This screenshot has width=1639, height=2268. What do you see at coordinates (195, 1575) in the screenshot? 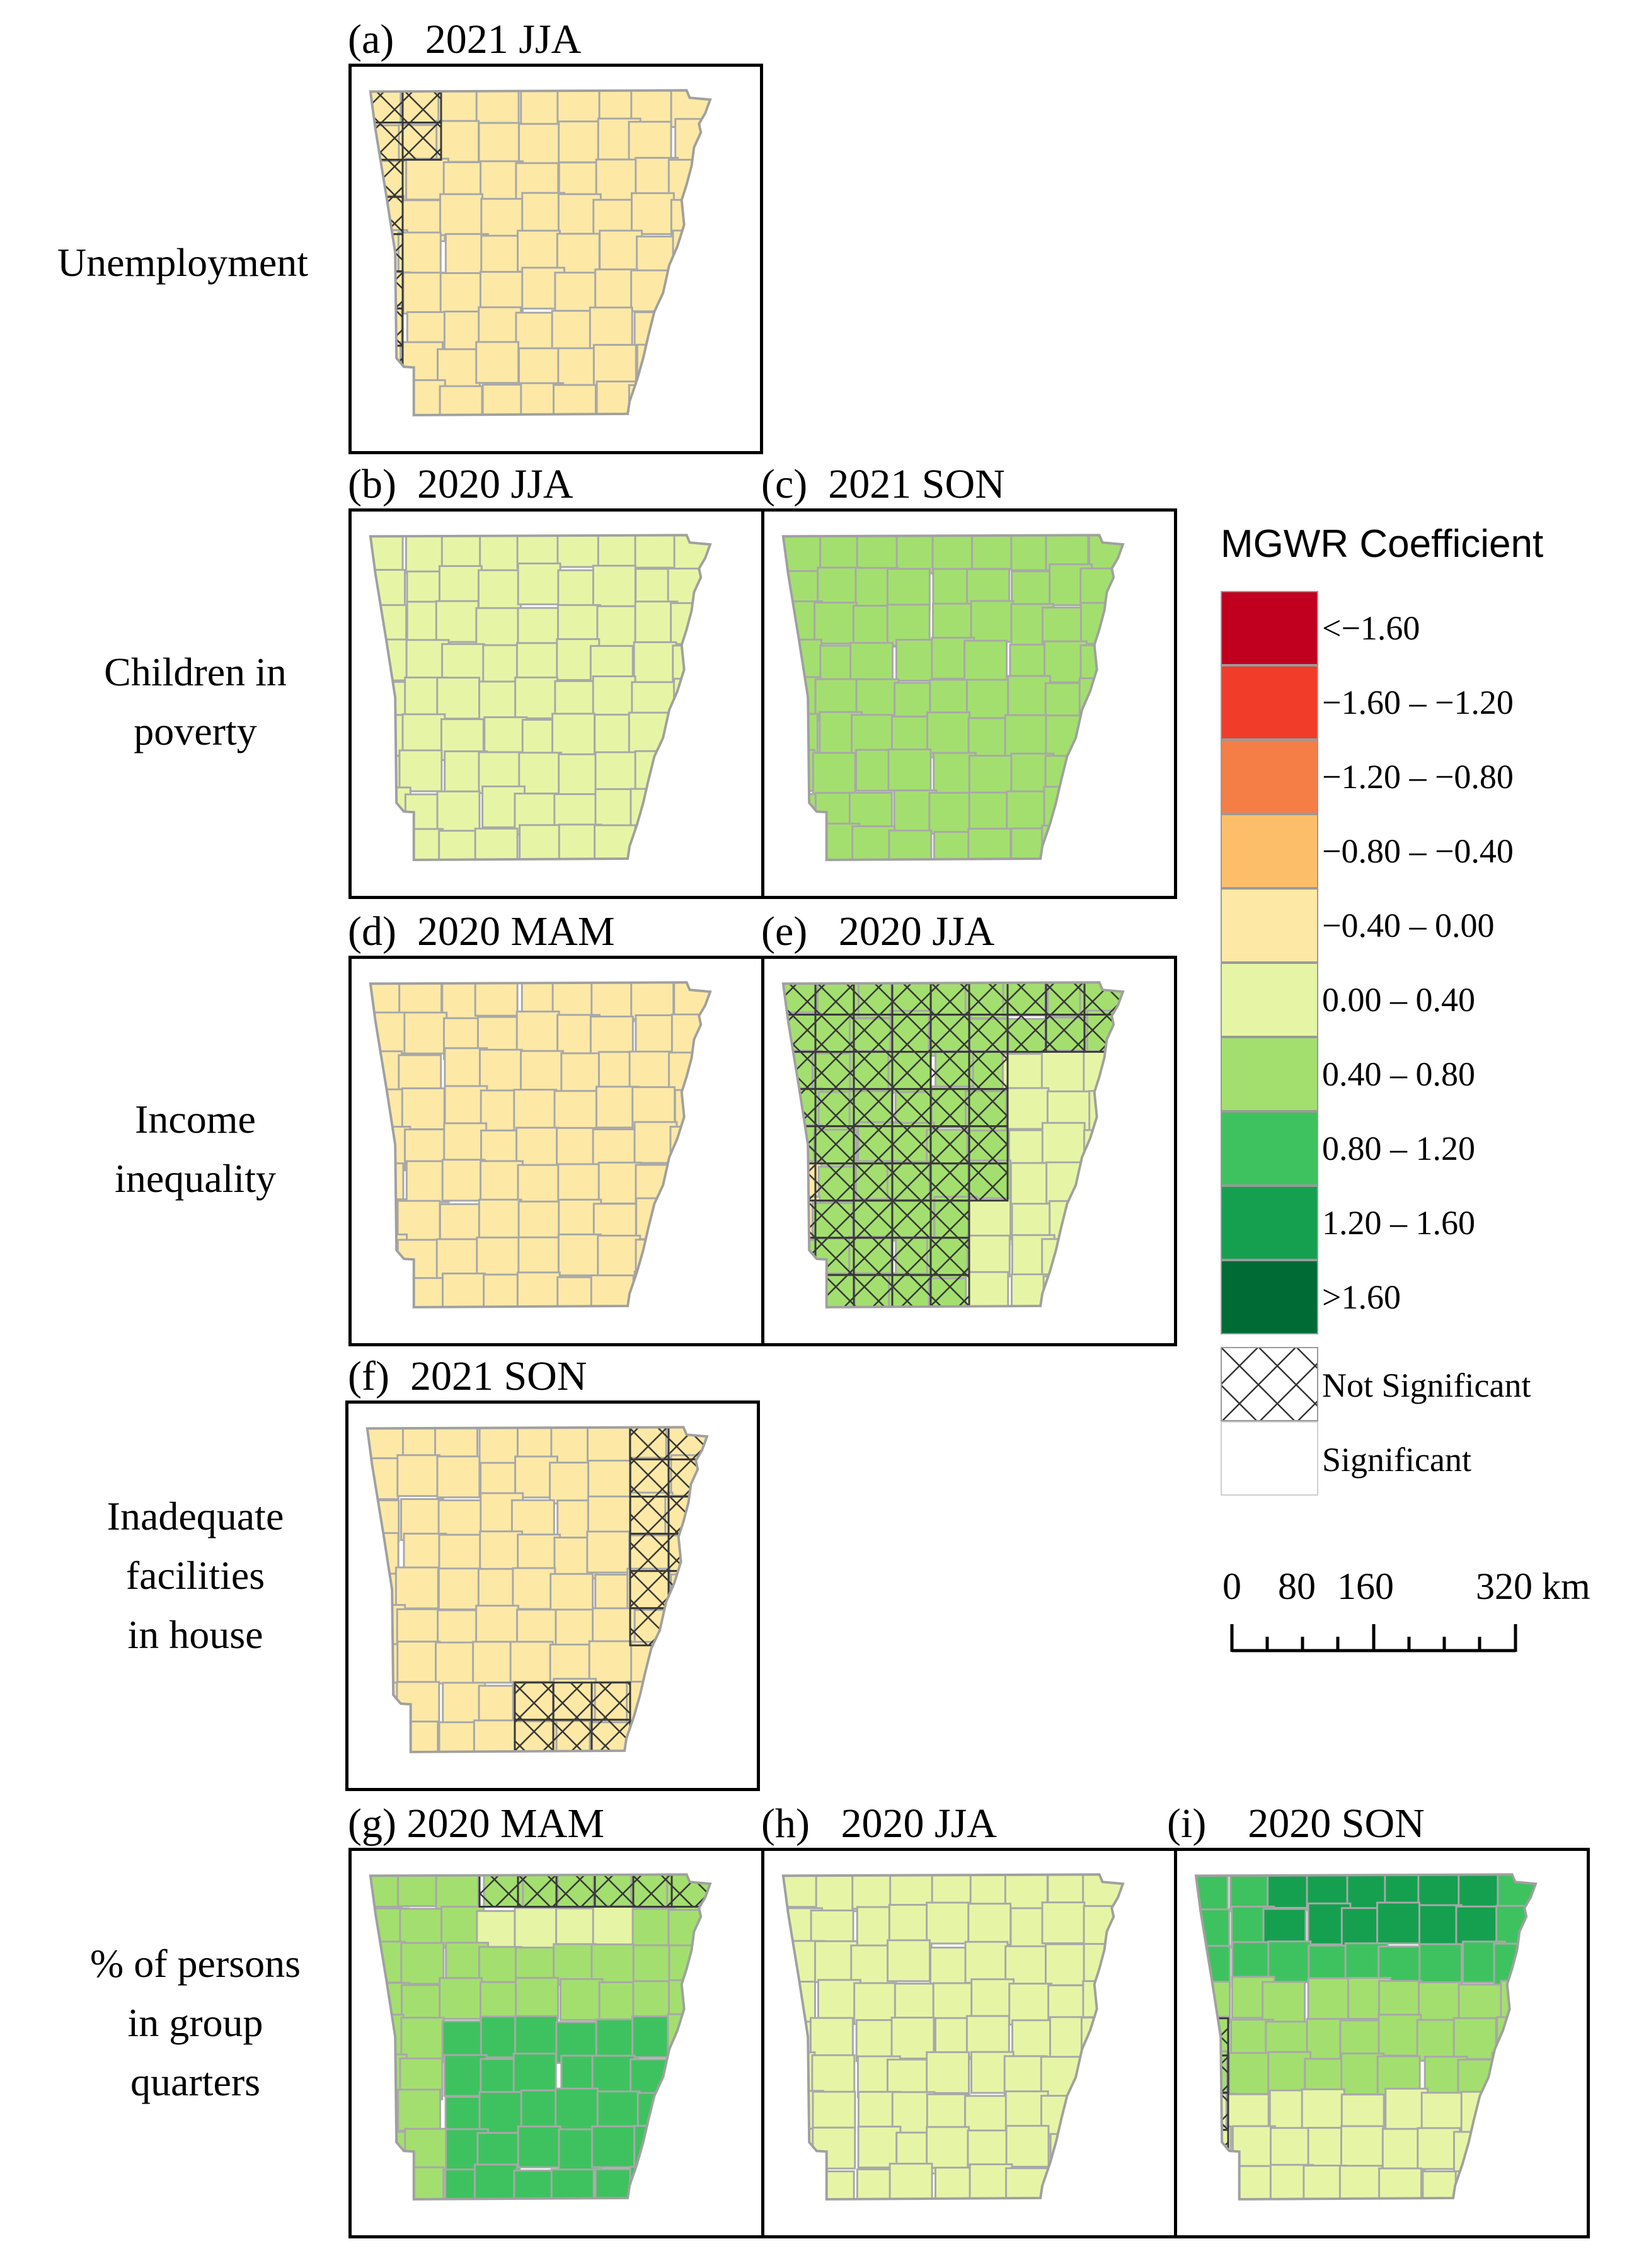
I see `row-label-inadequate-facilities: Inadequate facilities in house` at bounding box center [195, 1575].